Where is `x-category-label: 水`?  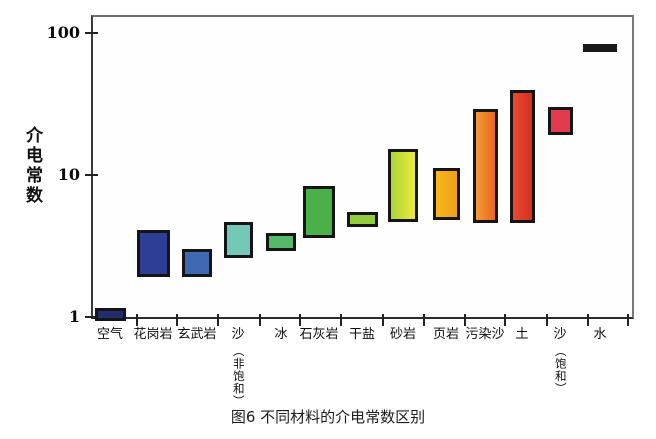 x-category-label: 水 is located at coordinates (600, 334).